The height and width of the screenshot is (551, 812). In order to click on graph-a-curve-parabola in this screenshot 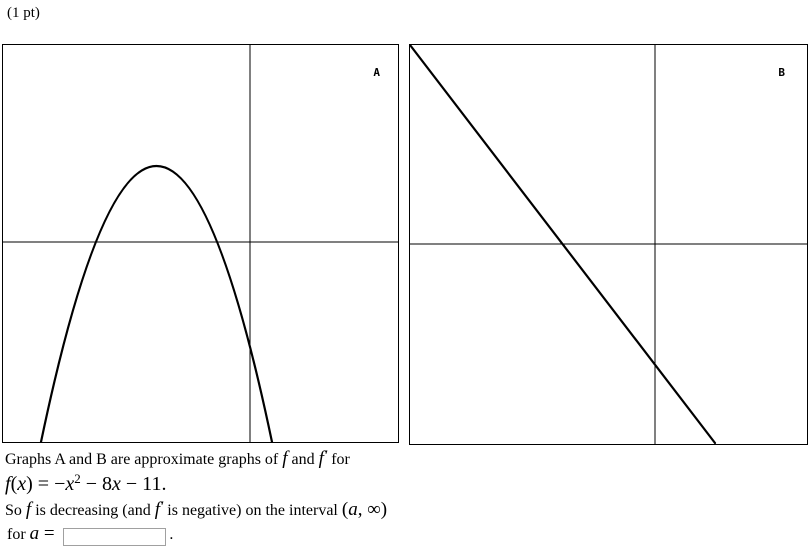, I will do `click(156, 303)`.